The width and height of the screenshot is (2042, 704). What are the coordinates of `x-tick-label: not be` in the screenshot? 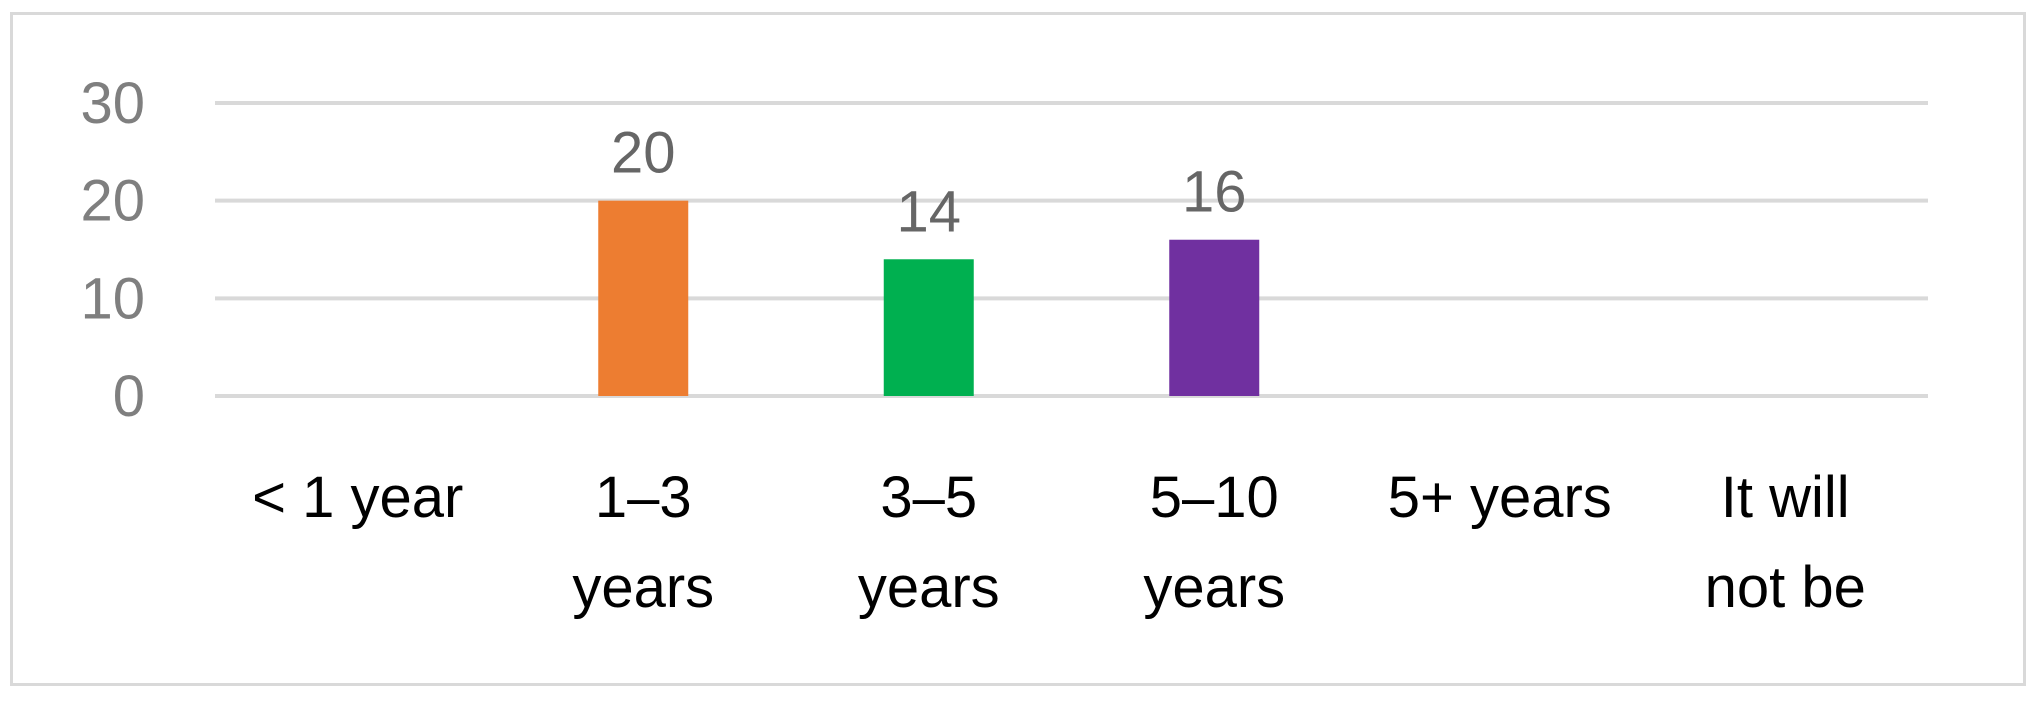 It's located at (1785, 587).